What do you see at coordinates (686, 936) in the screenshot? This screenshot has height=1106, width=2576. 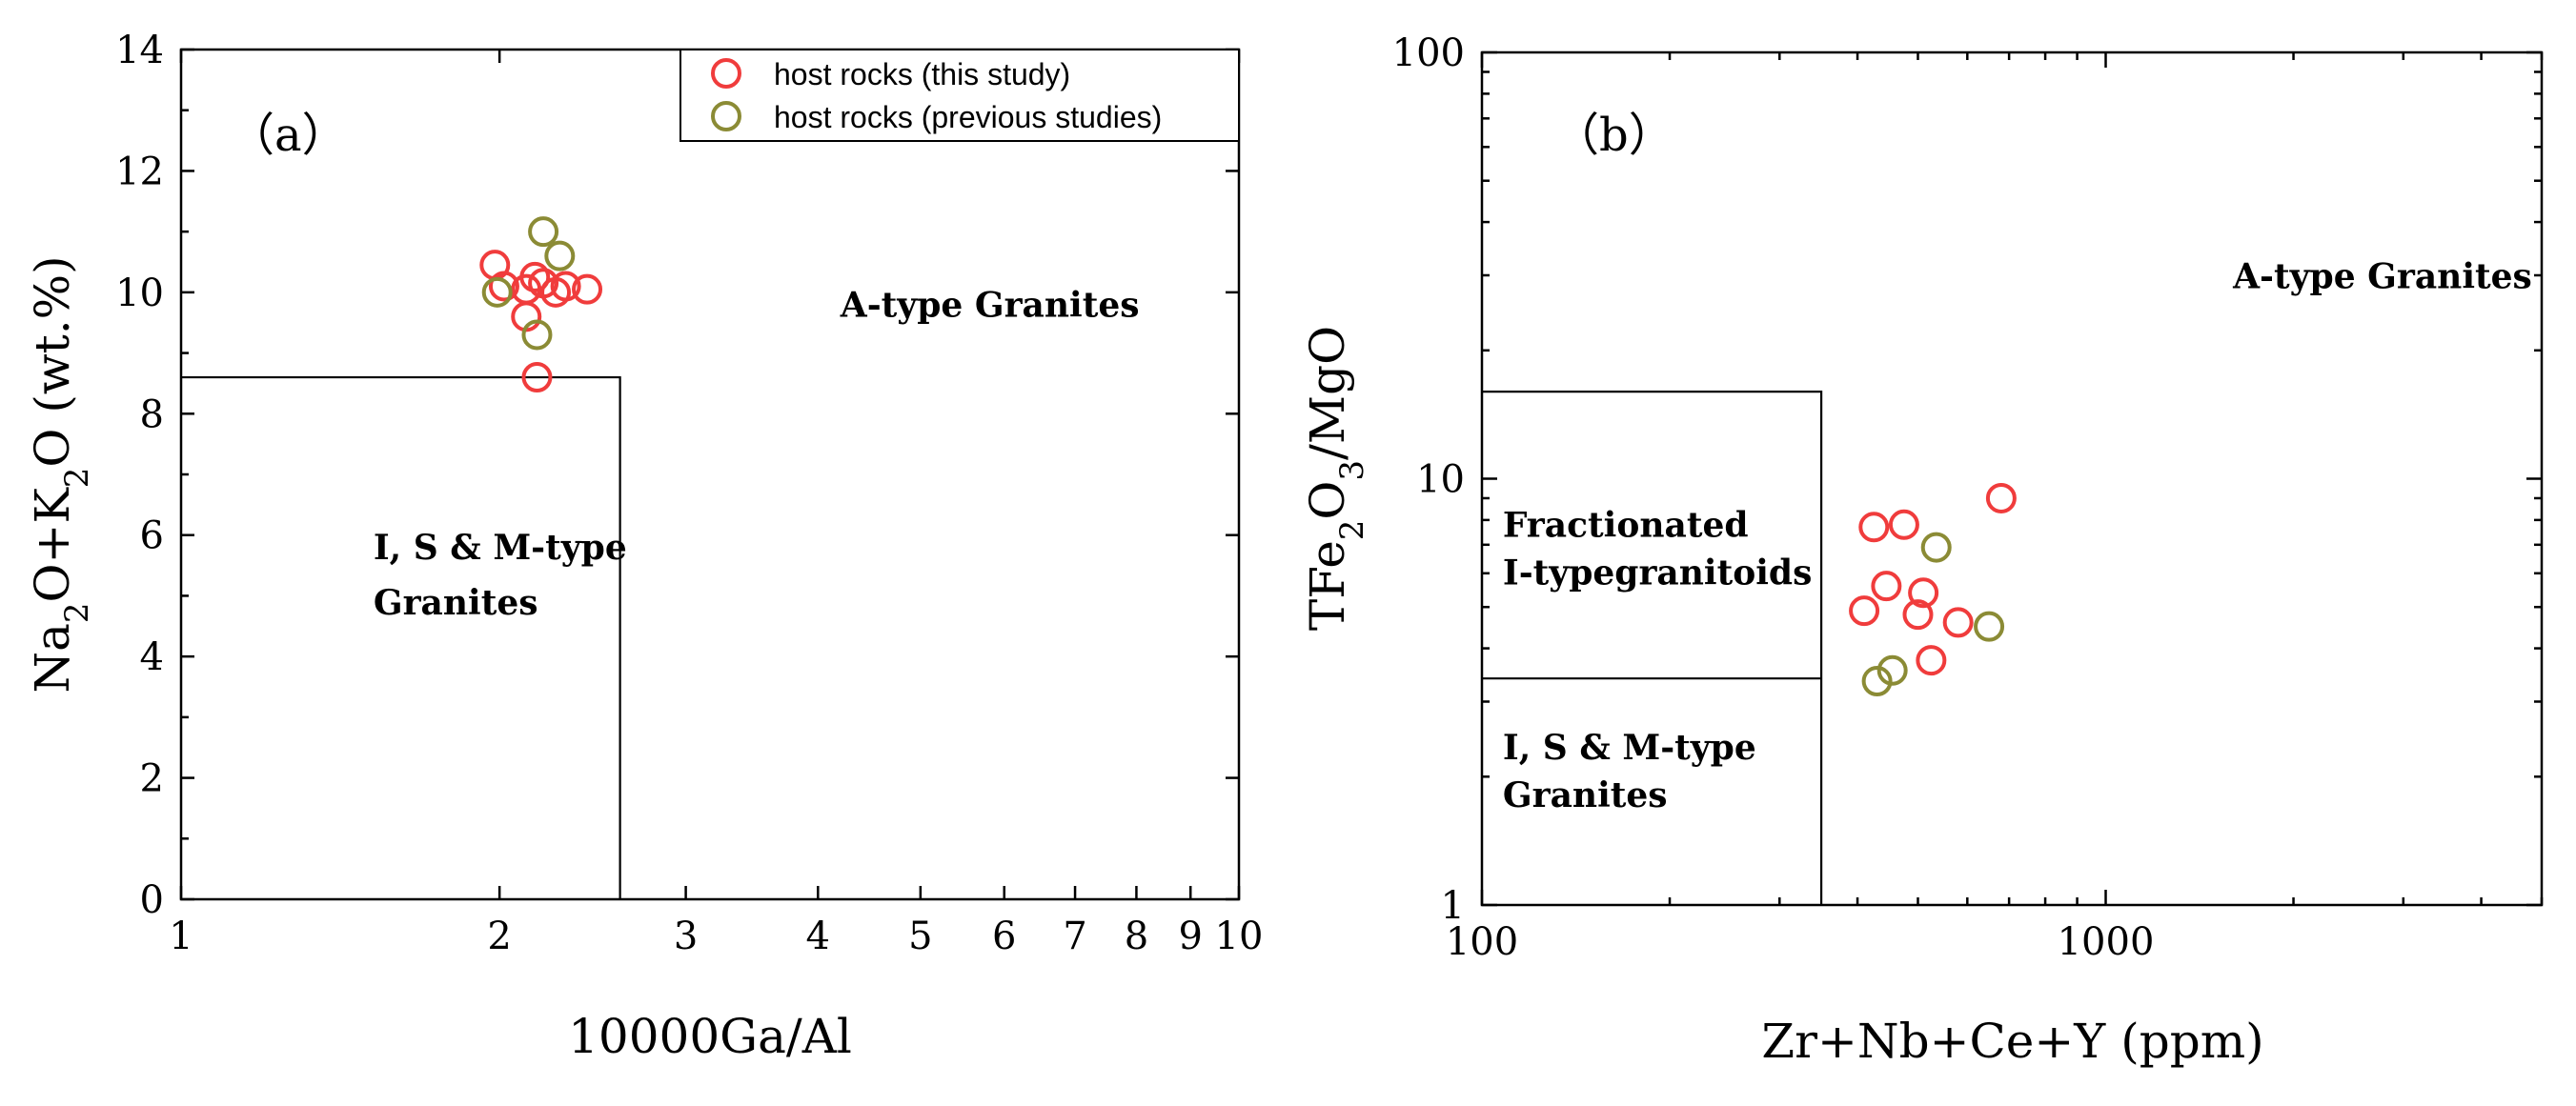 I see `panel-a-x-tick-label: 3` at bounding box center [686, 936].